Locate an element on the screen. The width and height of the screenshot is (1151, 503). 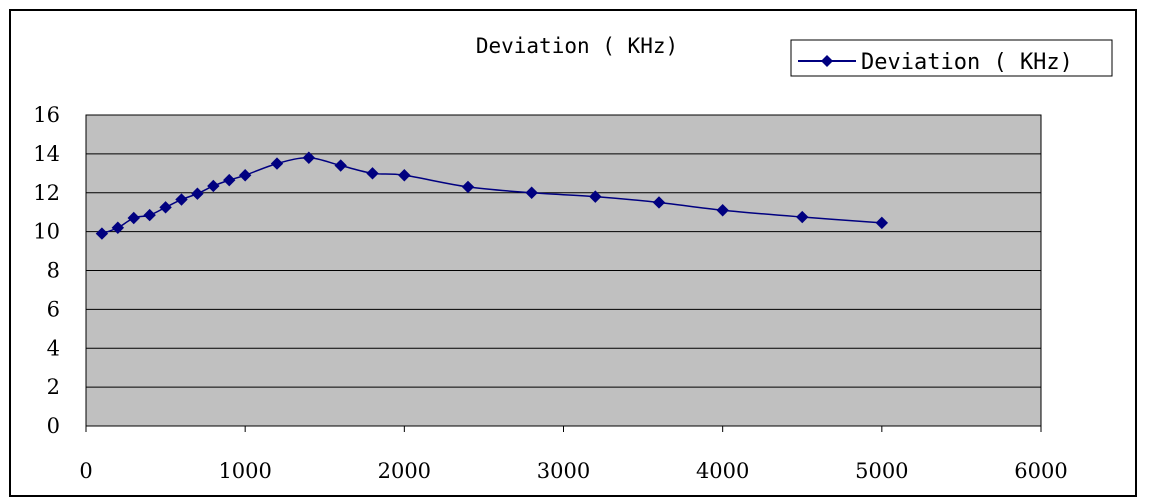
legend-box is located at coordinates (951, 58).